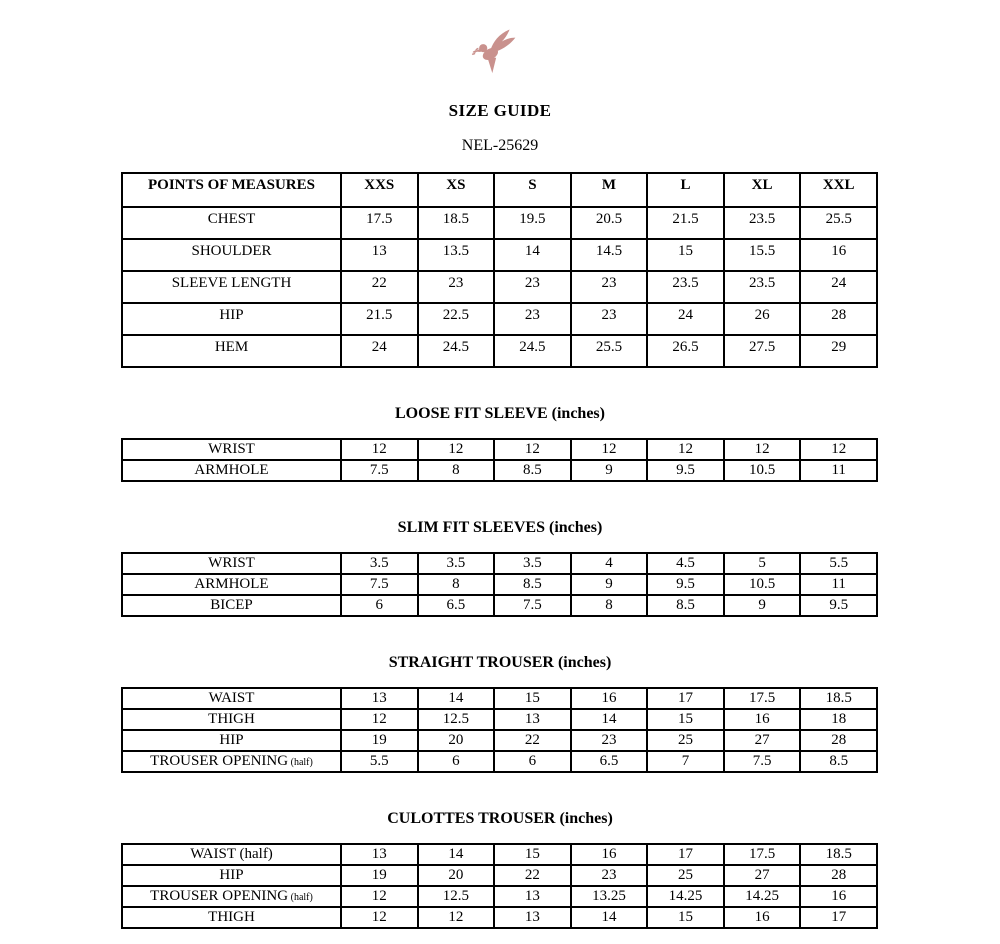 The height and width of the screenshot is (944, 1000). I want to click on measure-value: 29, so click(838, 351).